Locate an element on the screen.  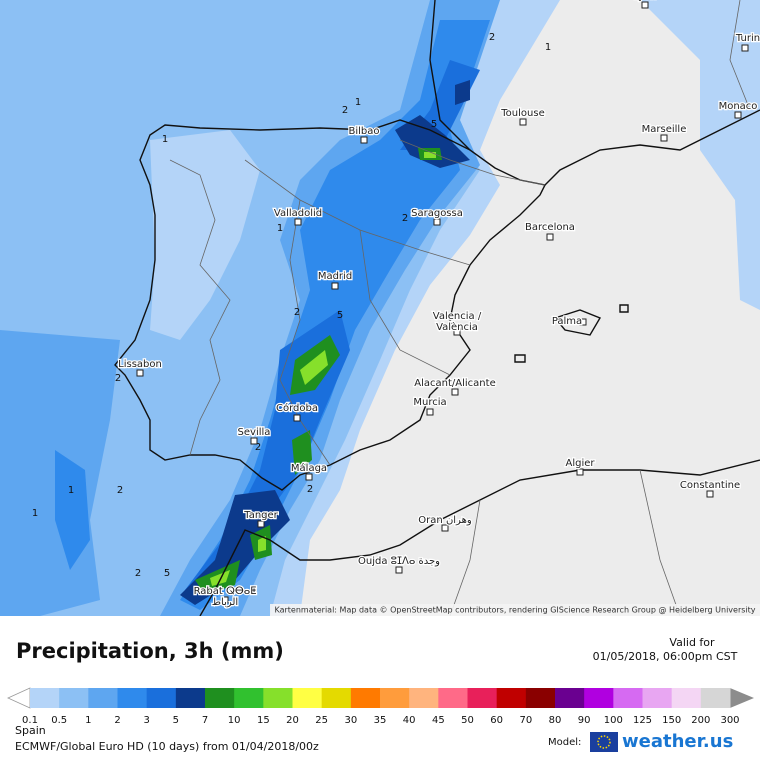
title: Precipitation, 3h (mm) is located at coordinates (150, 651).